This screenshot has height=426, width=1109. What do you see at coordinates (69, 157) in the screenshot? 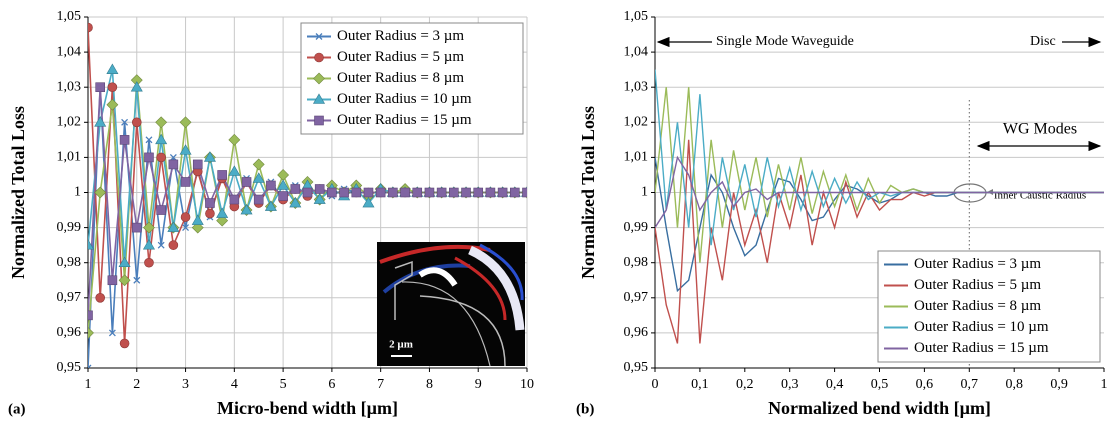
I see `y-tick-label: 1,01` at bounding box center [69, 157].